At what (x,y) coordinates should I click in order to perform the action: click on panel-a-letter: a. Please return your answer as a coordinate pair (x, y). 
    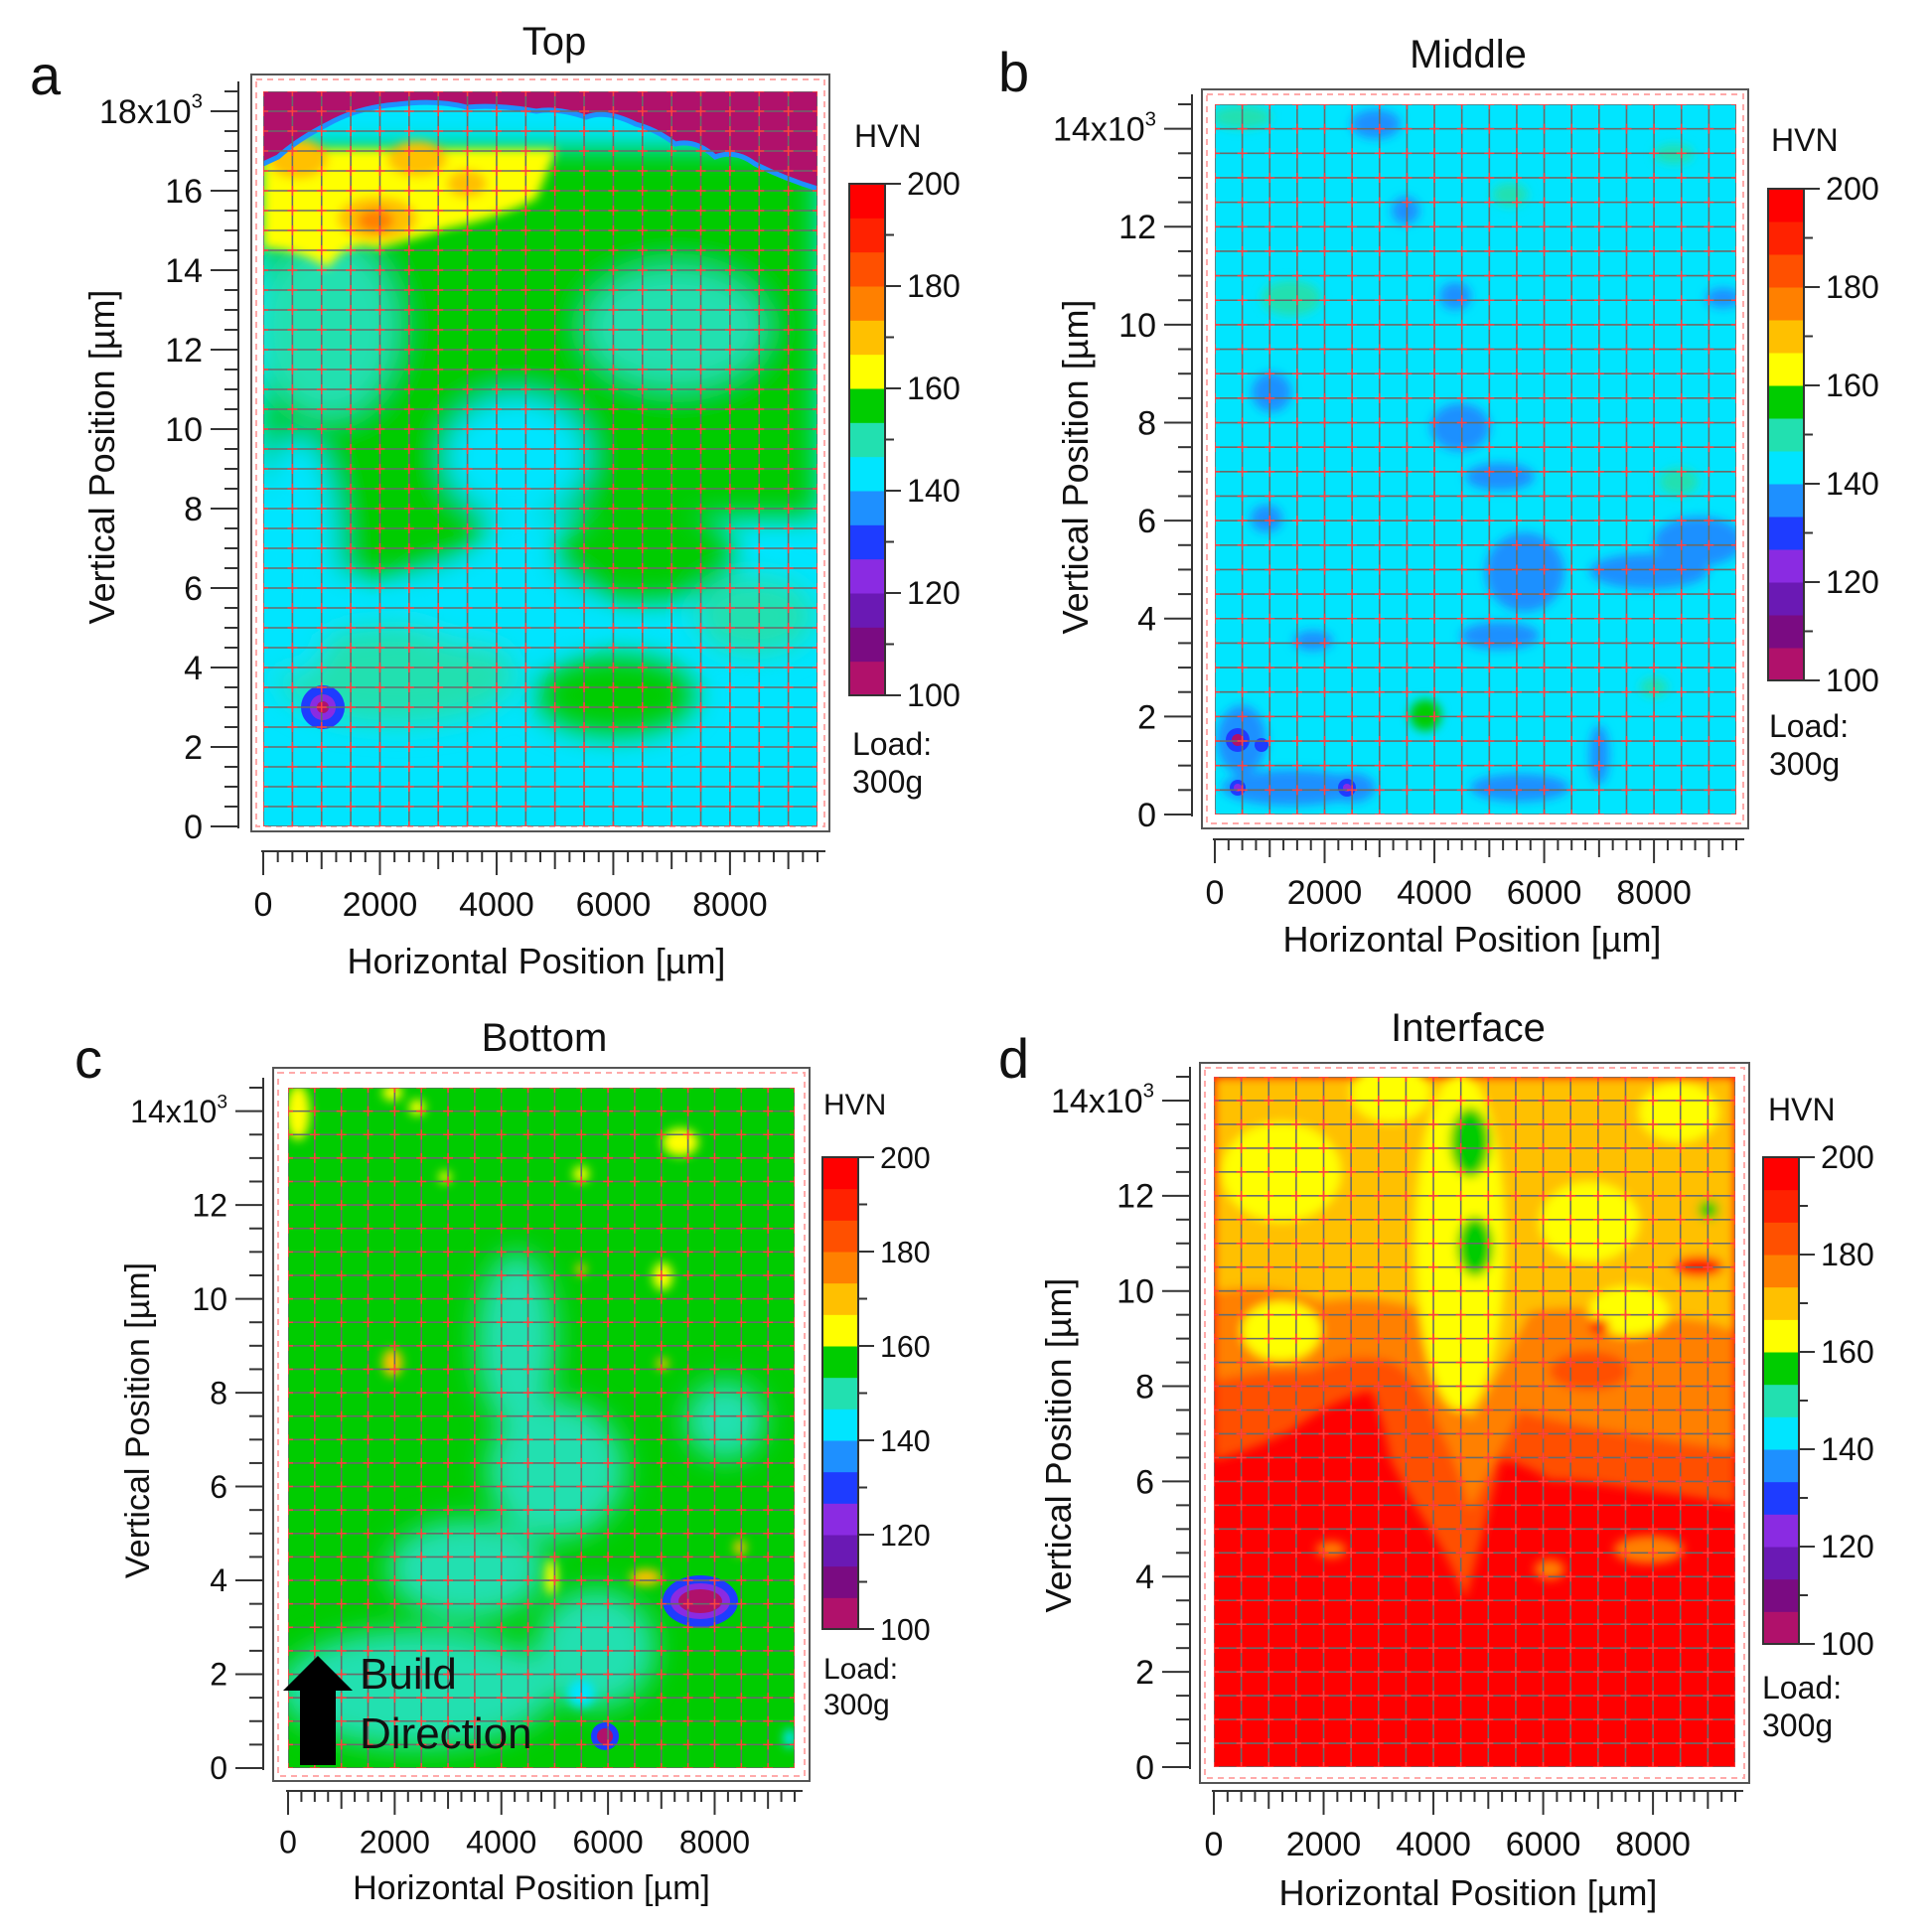
    Looking at the image, I should click on (46, 75).